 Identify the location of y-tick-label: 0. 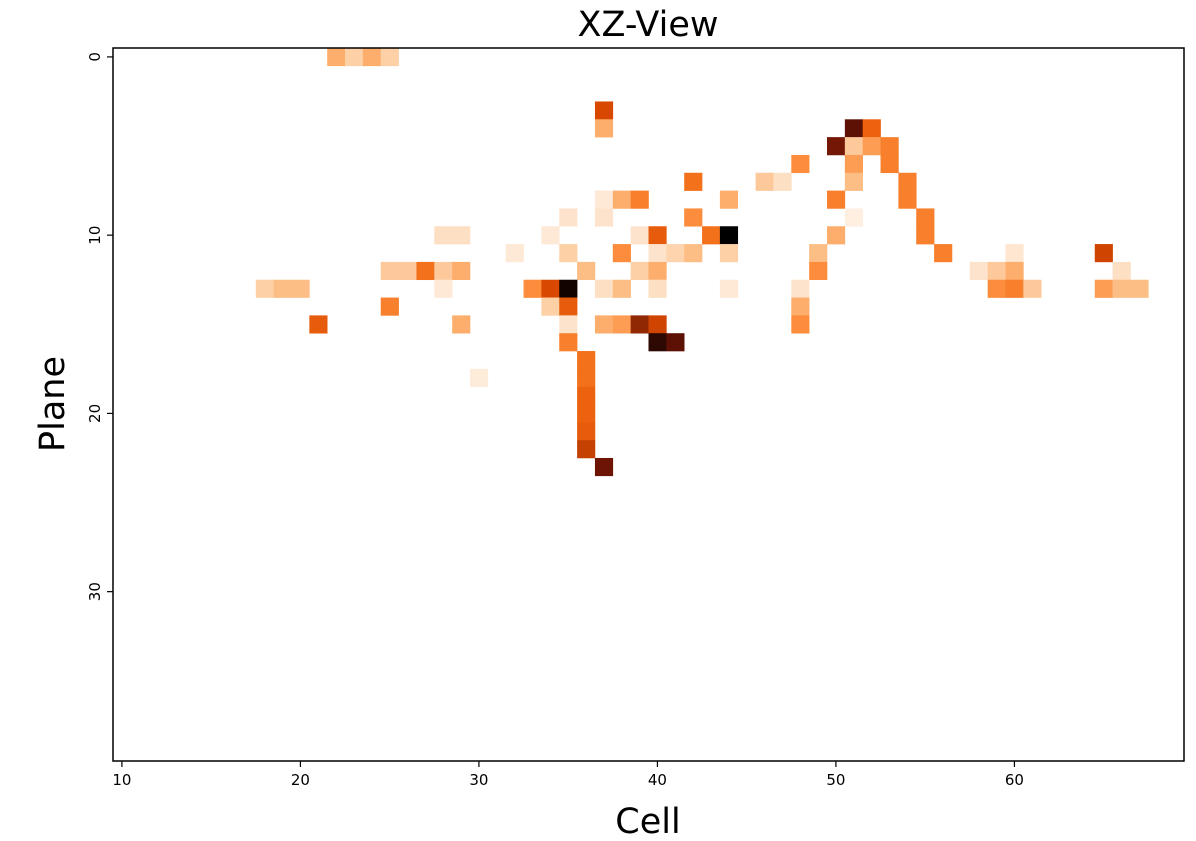
(95, 57).